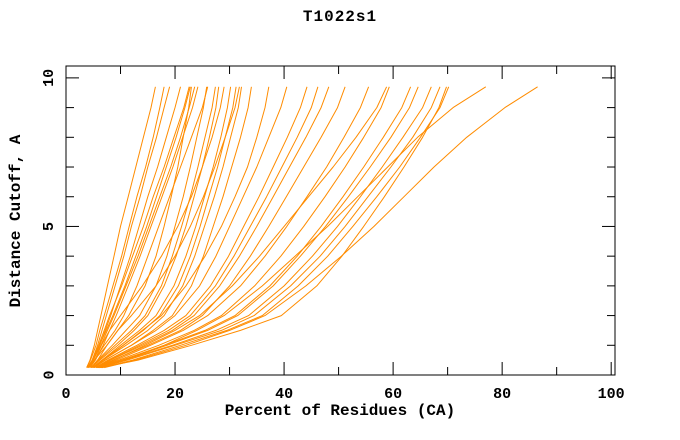 The image size is (680, 440). What do you see at coordinates (340, 17) in the screenshot?
I see `chart-title: T1022s1` at bounding box center [340, 17].